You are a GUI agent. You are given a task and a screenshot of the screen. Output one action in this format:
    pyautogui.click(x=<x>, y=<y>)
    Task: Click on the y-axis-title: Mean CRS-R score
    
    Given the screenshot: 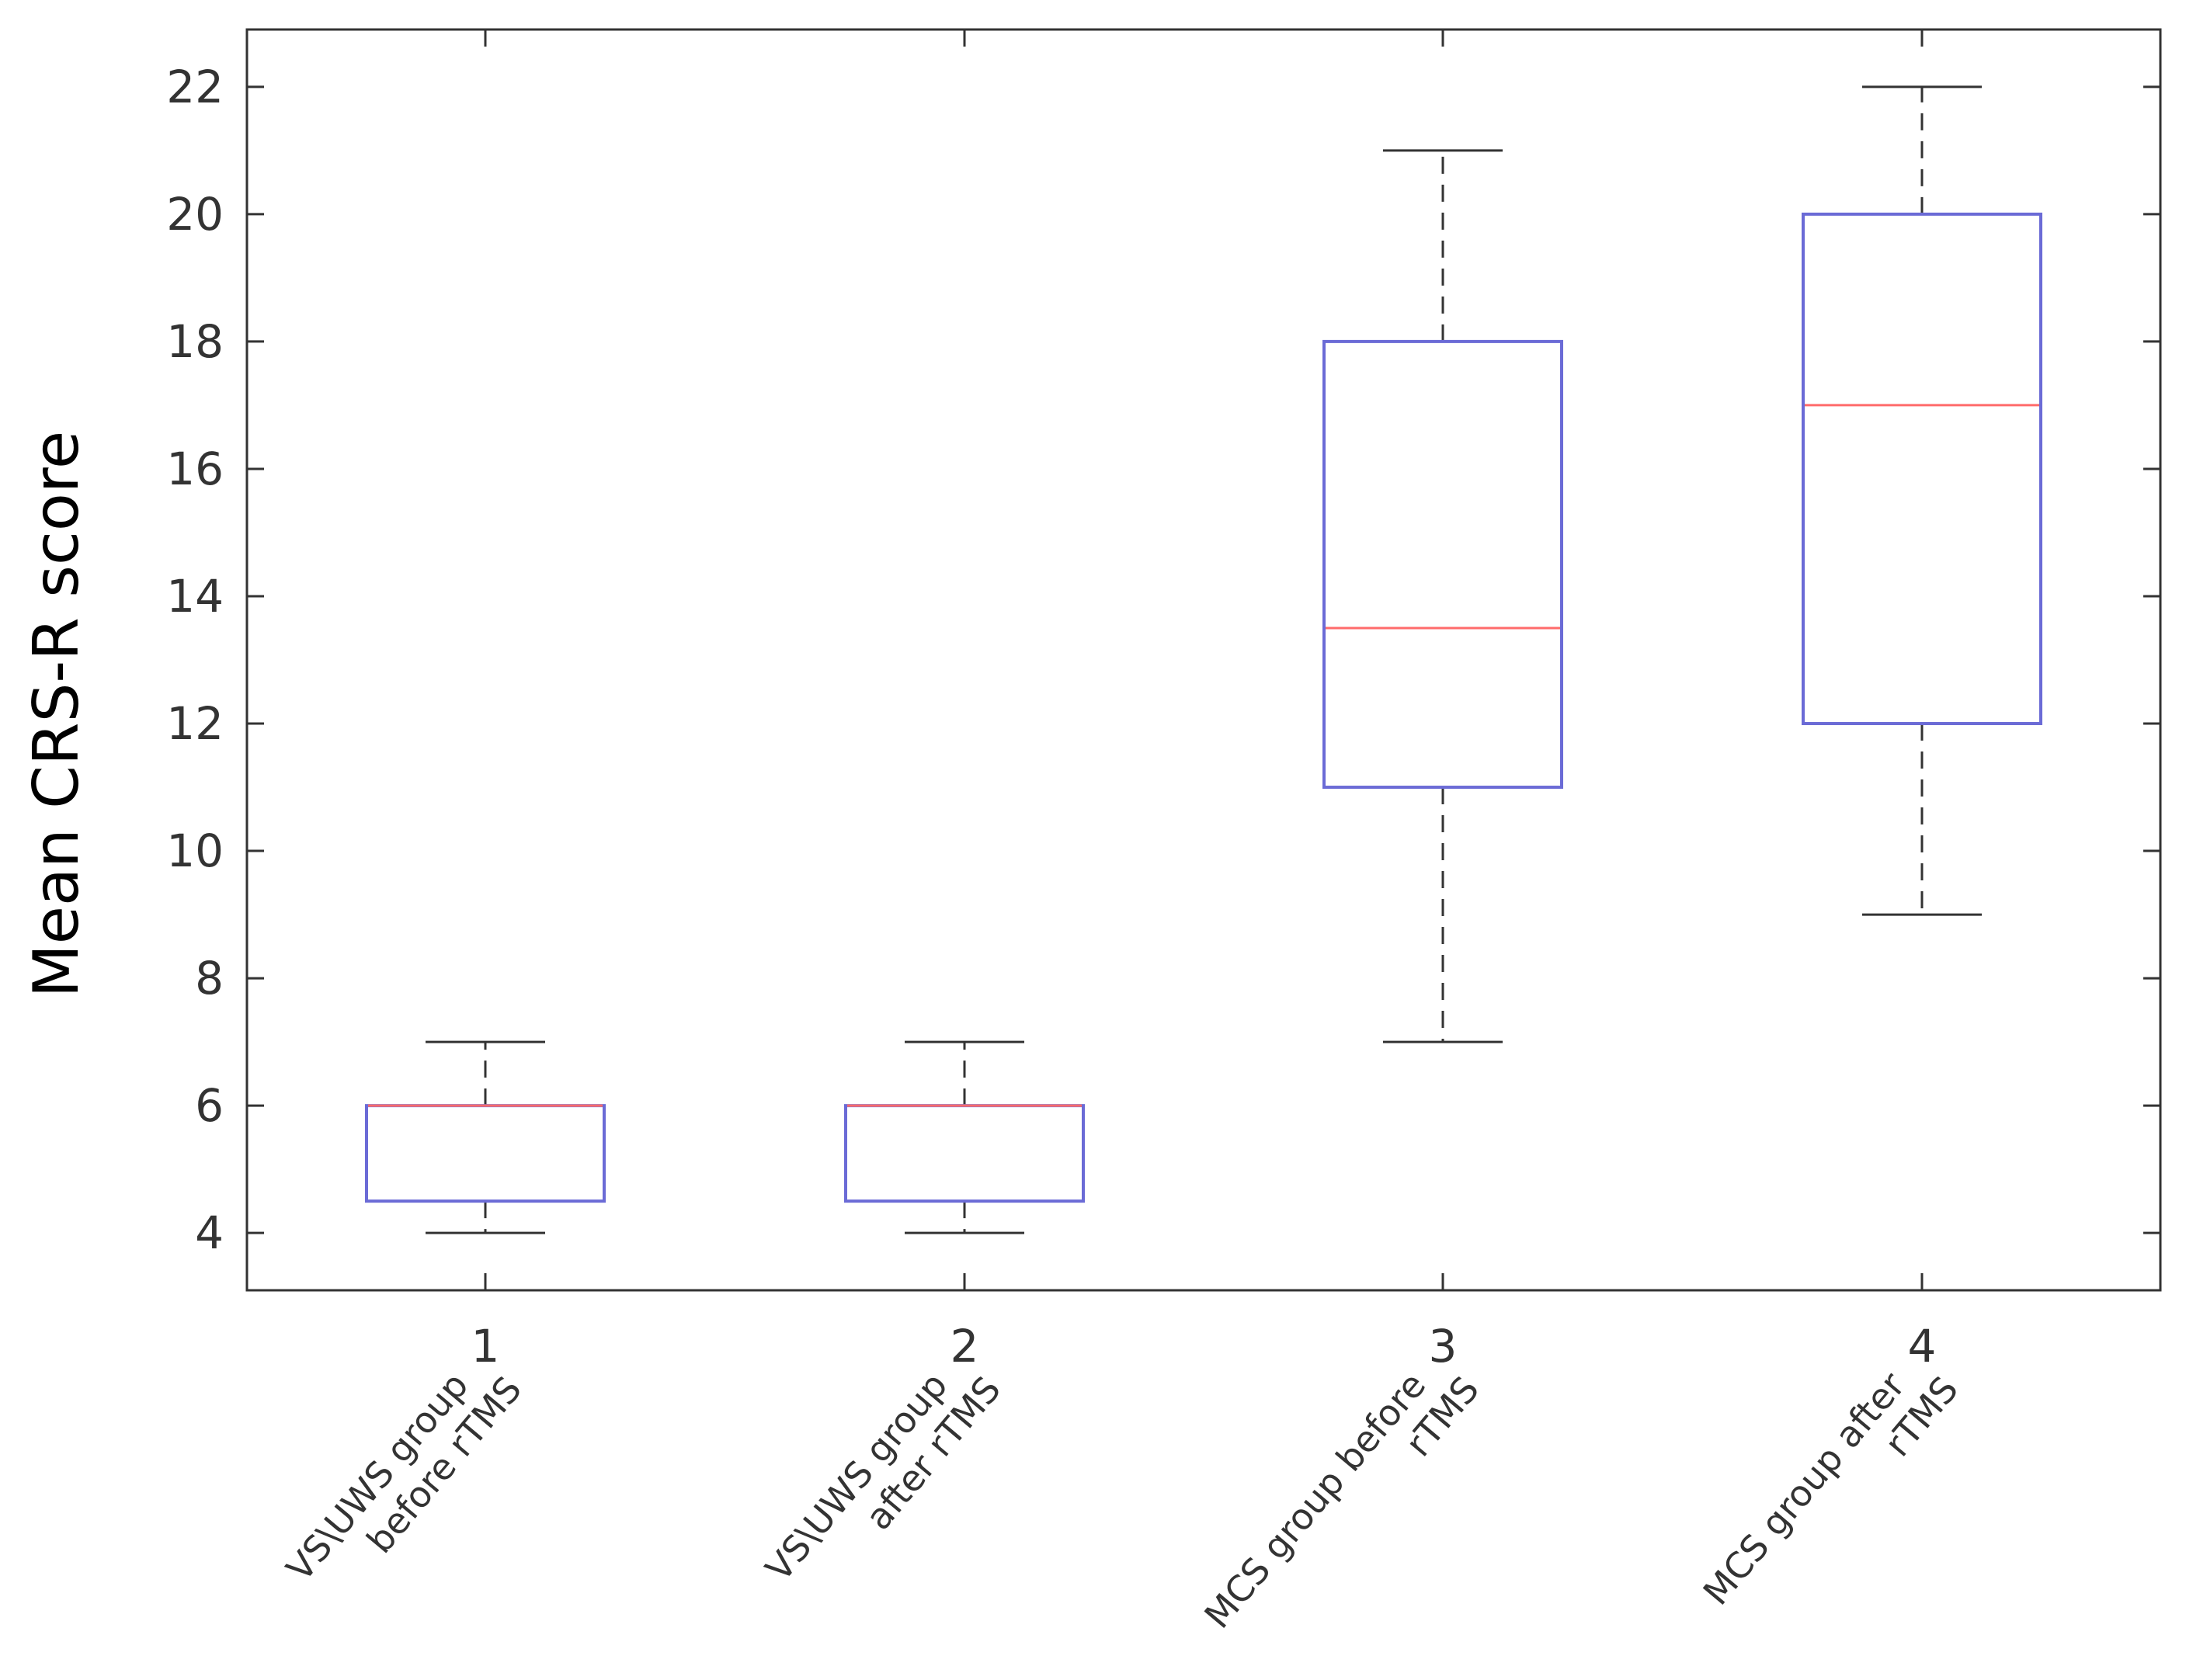 What is the action you would take?
    pyautogui.click(x=56, y=714)
    